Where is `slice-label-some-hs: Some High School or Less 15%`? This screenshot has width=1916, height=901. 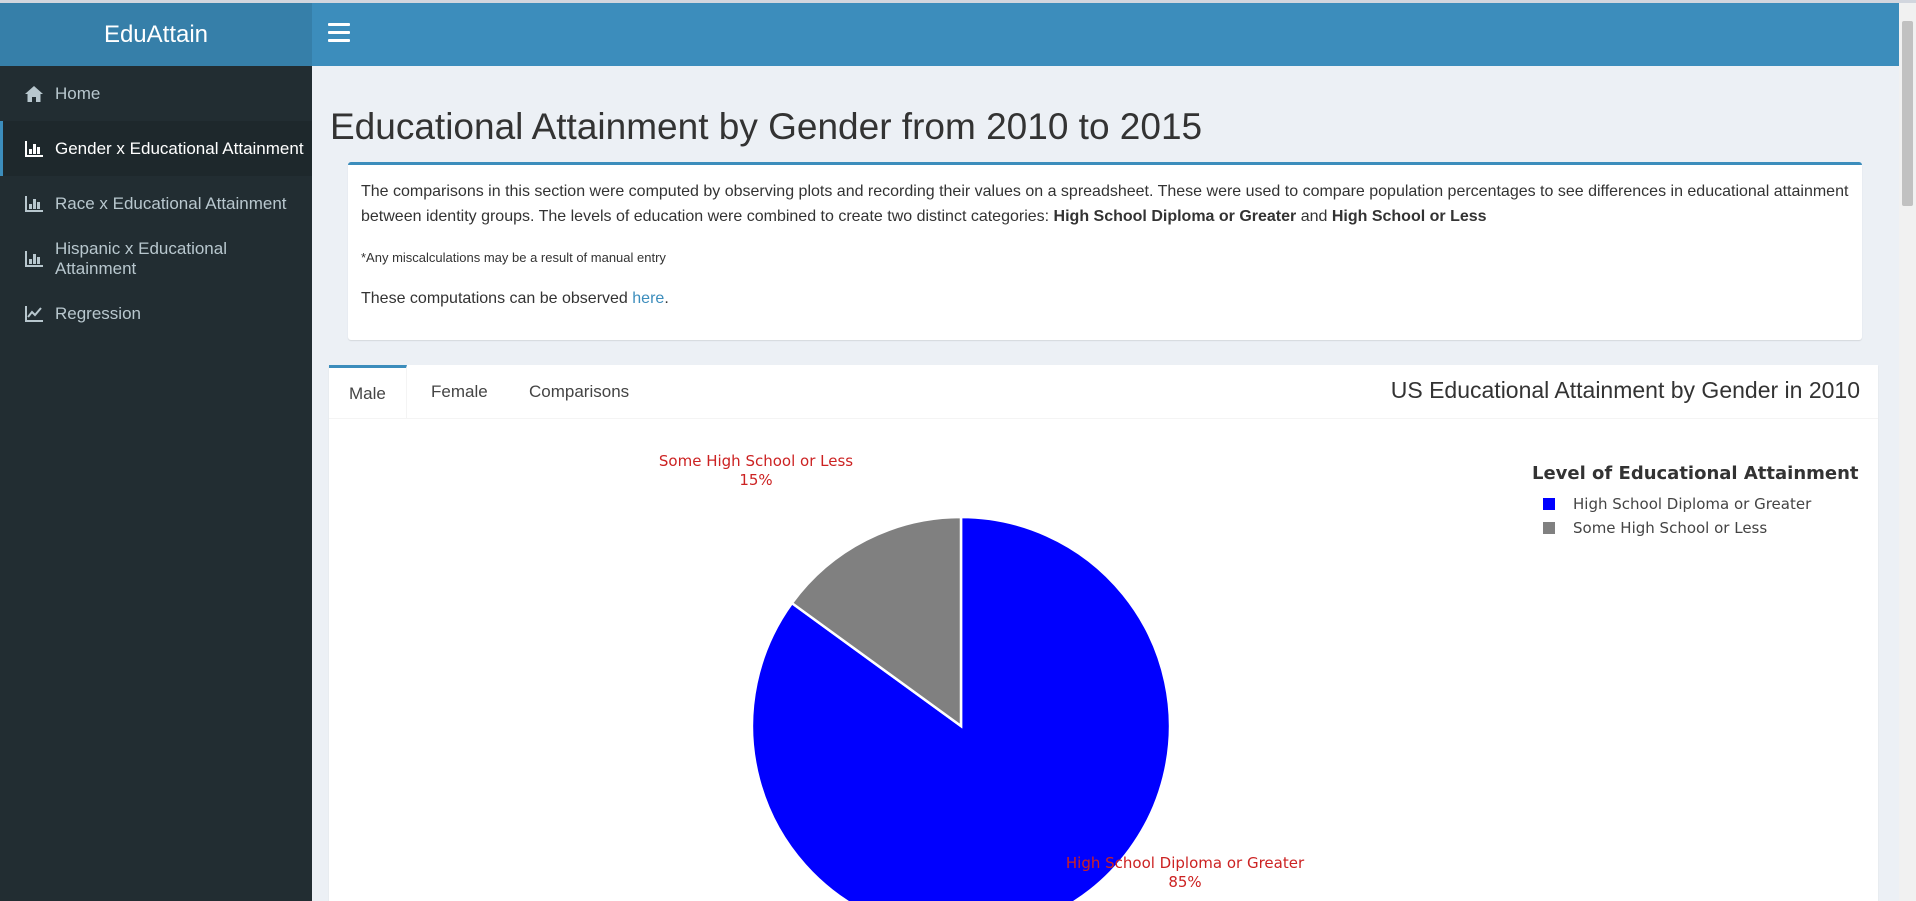
slice-label-some-hs: Some High School or Less 15% is located at coordinates (756, 470).